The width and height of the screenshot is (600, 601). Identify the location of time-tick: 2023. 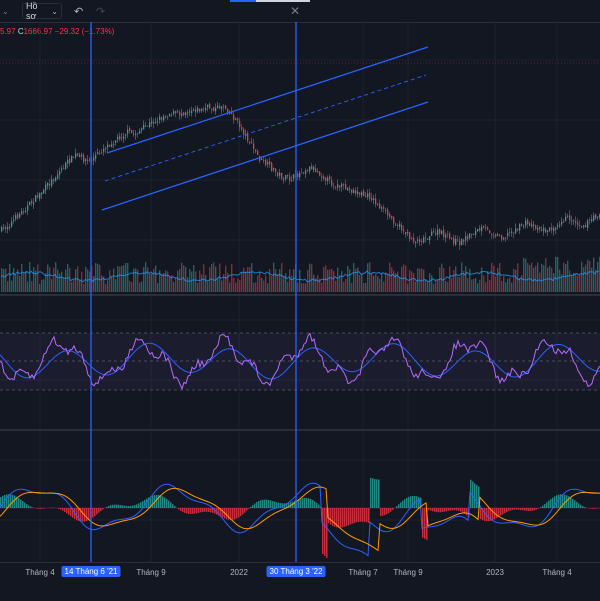
(495, 572).